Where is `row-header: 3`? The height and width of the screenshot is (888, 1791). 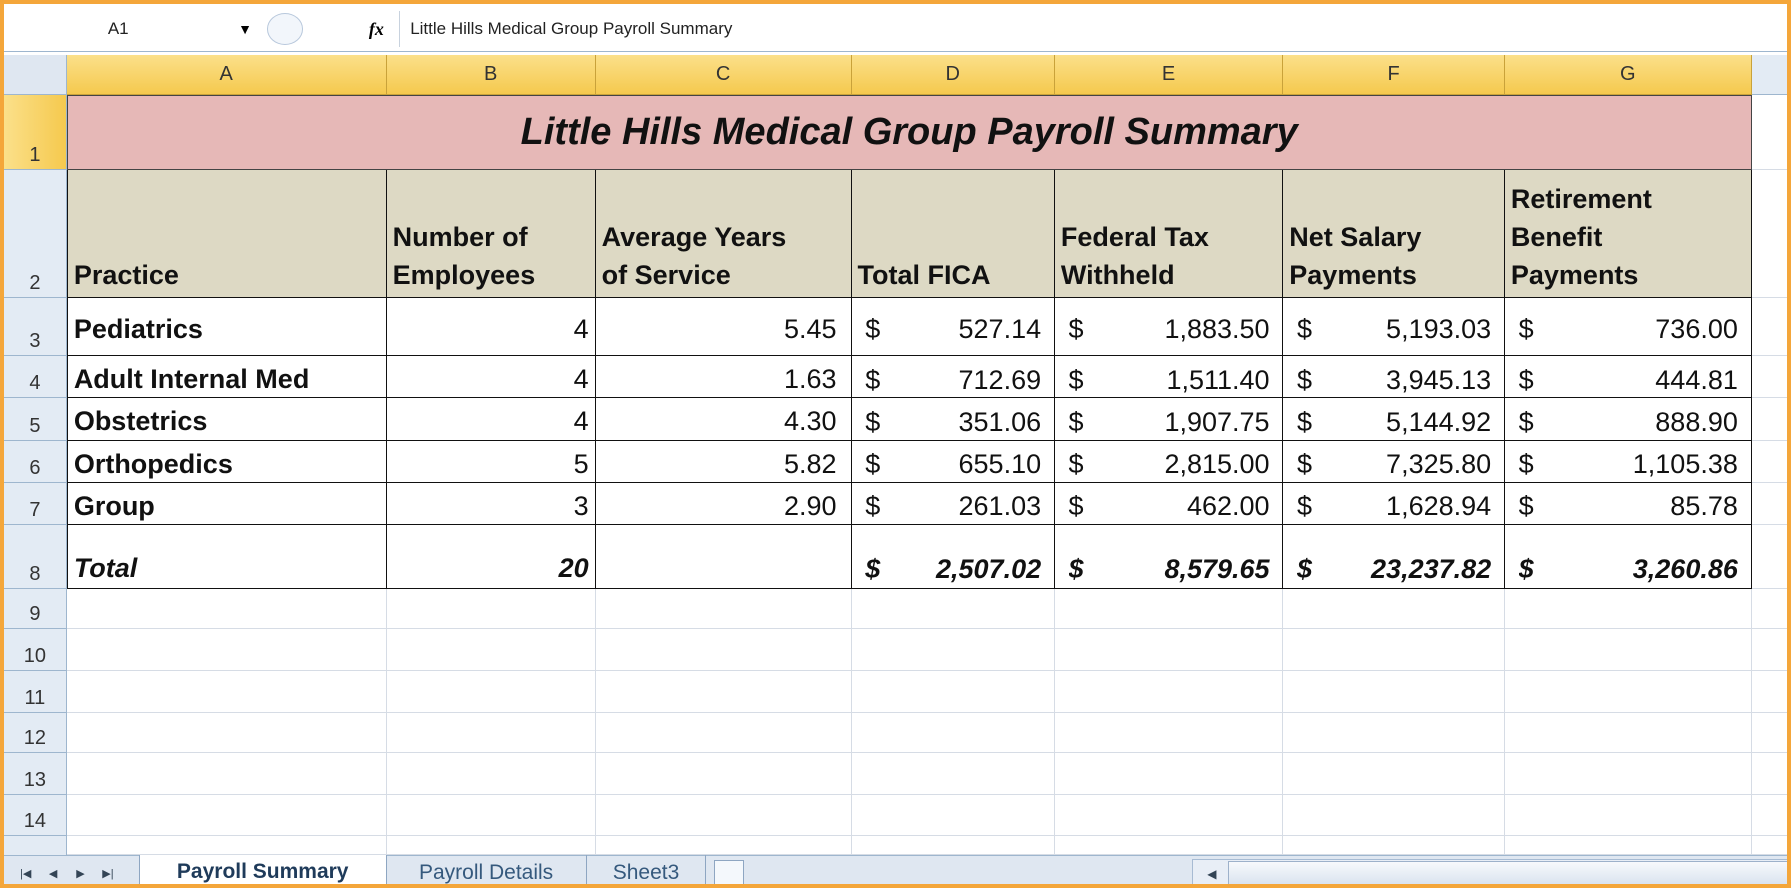
row-header: 3 is located at coordinates (35, 326).